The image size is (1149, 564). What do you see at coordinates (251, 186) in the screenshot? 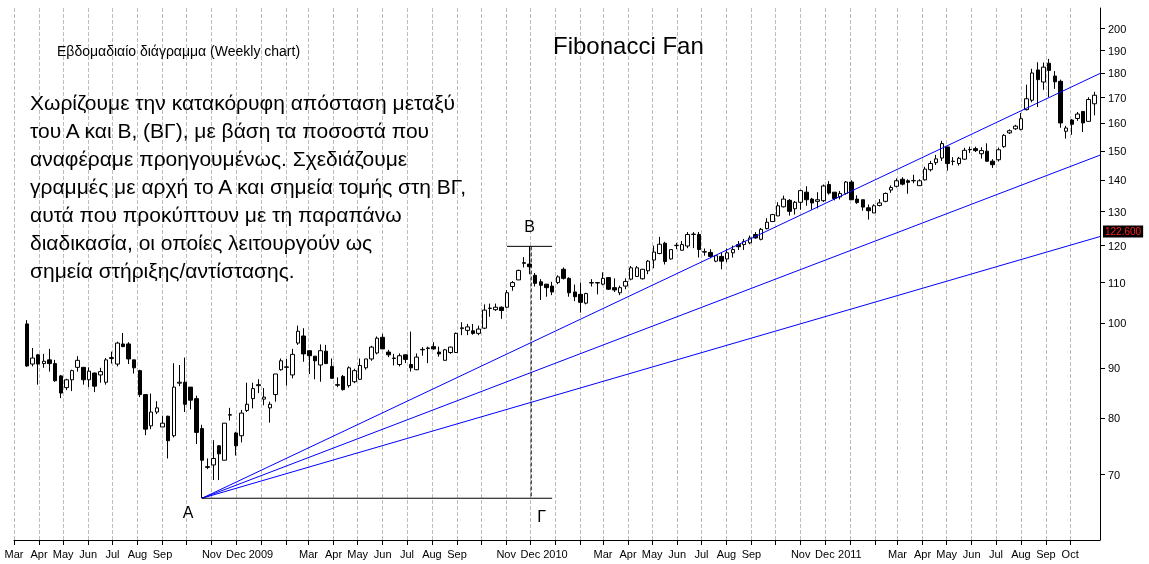
I see `annotation: Χωρίζουμε την κατακόρυφη απόσταση μεταξύ του Α και Β, (ΒΓ), με βάση τα ποσοστά που αναφέραμε προηγουμένως. Σχεδιάζουμε γραμμές με αρχή το Α και σημεία τομής στη ΒΓ, αυτά που προκύπτουν με τη παραπάνω διαδικασία, οι οποίες λειτουργούν ως σημεία στήριξης/αντίστασης.` at bounding box center [251, 186].